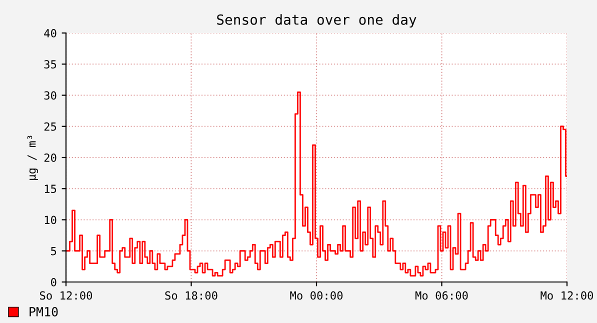  What do you see at coordinates (50, 189) in the screenshot?
I see `y-tick-label: 15` at bounding box center [50, 189].